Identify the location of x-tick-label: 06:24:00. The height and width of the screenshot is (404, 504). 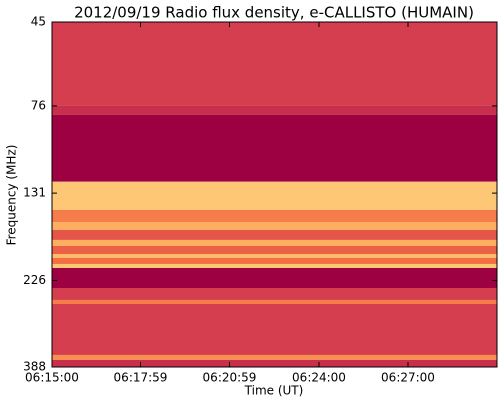
(319, 378).